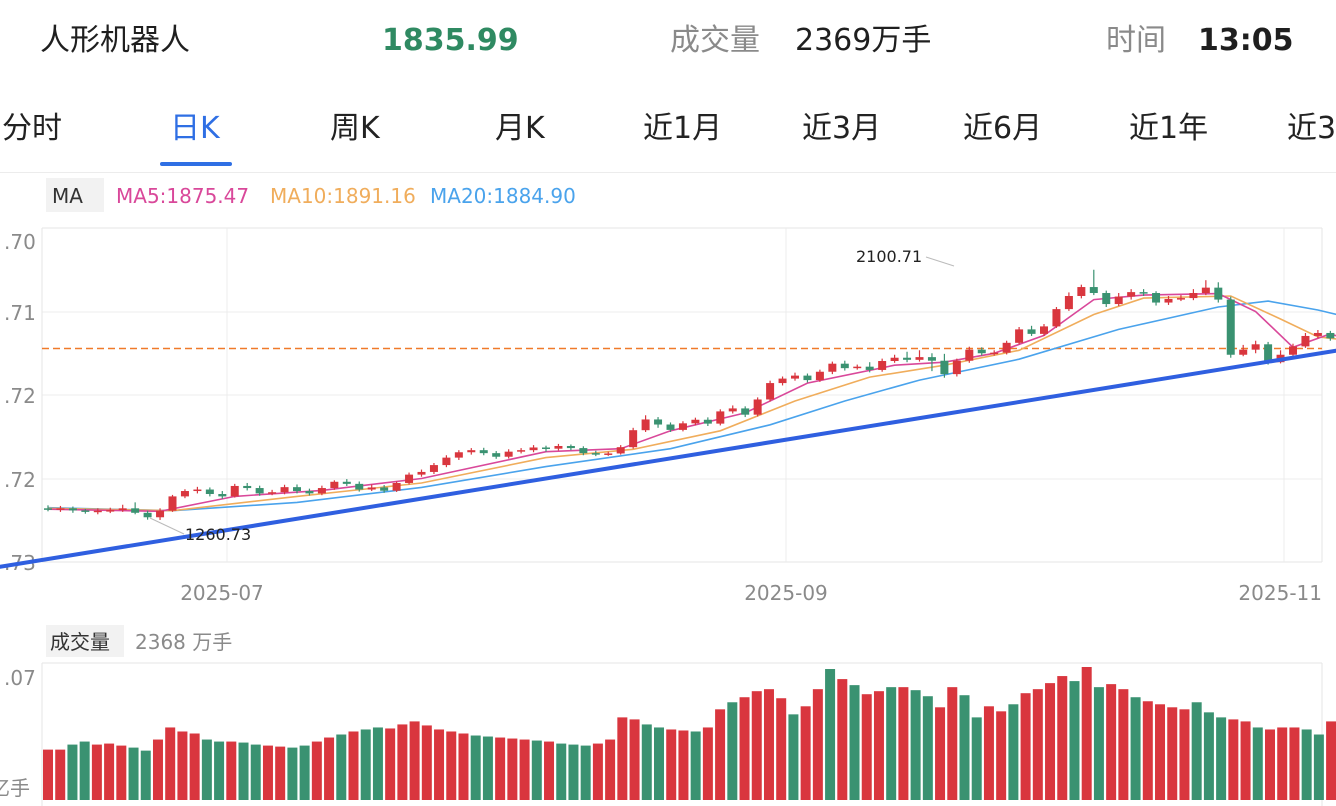 This screenshot has width=1336, height=806. Describe the element at coordinates (1169, 128) in the screenshot. I see `tab-1-year: 近1年` at that location.